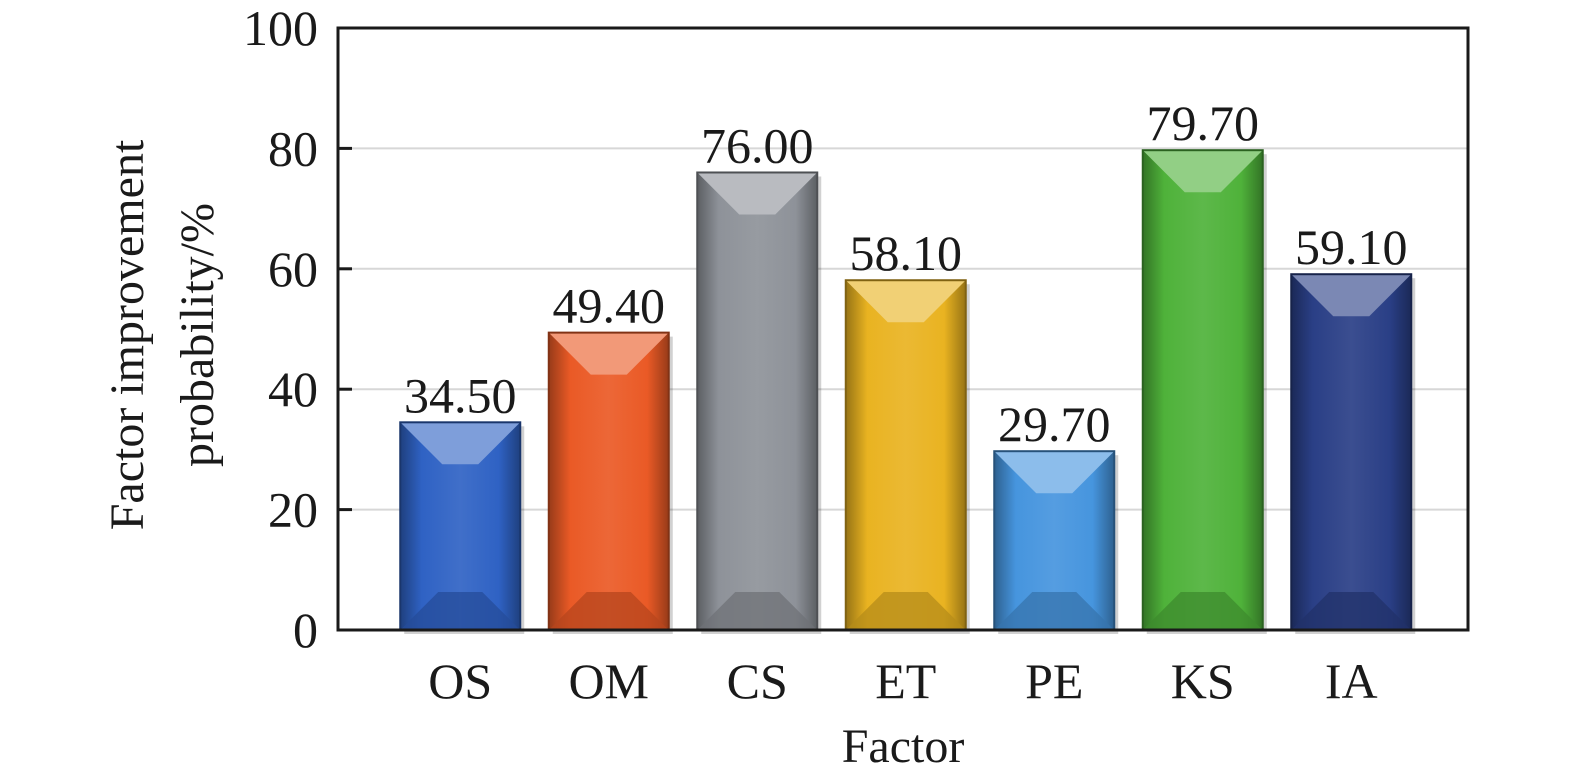 This screenshot has width=1575, height=781. Describe the element at coordinates (757, 681) in the screenshot. I see `x-tick-label-cs: CS` at that location.